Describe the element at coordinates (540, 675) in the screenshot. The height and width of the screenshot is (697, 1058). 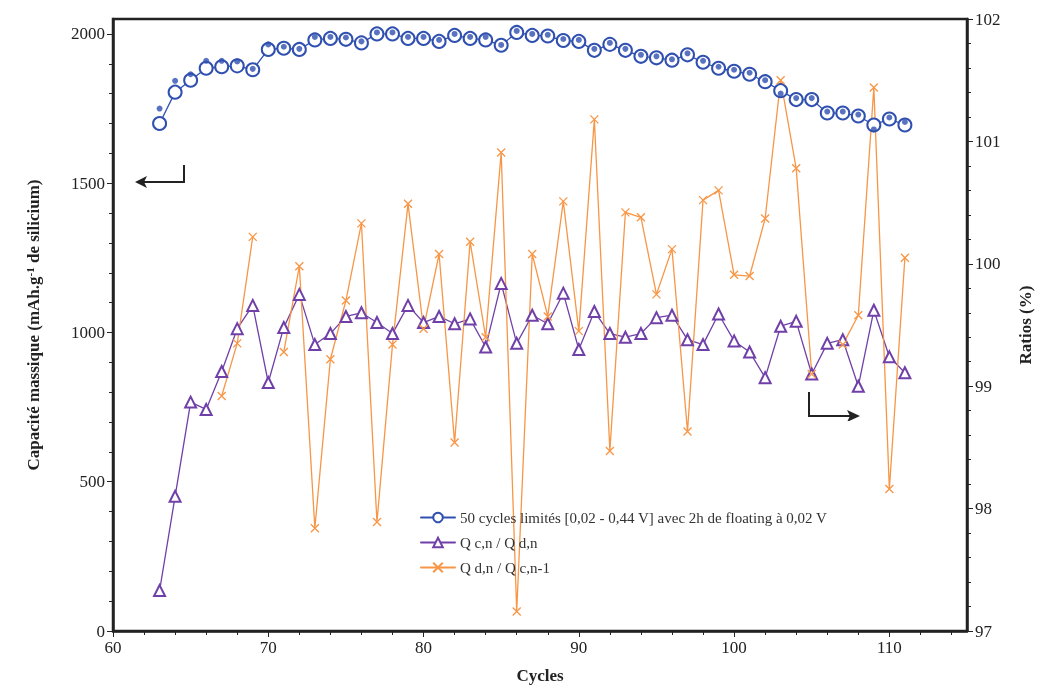
I see `x-axis-title: Cycles` at that location.